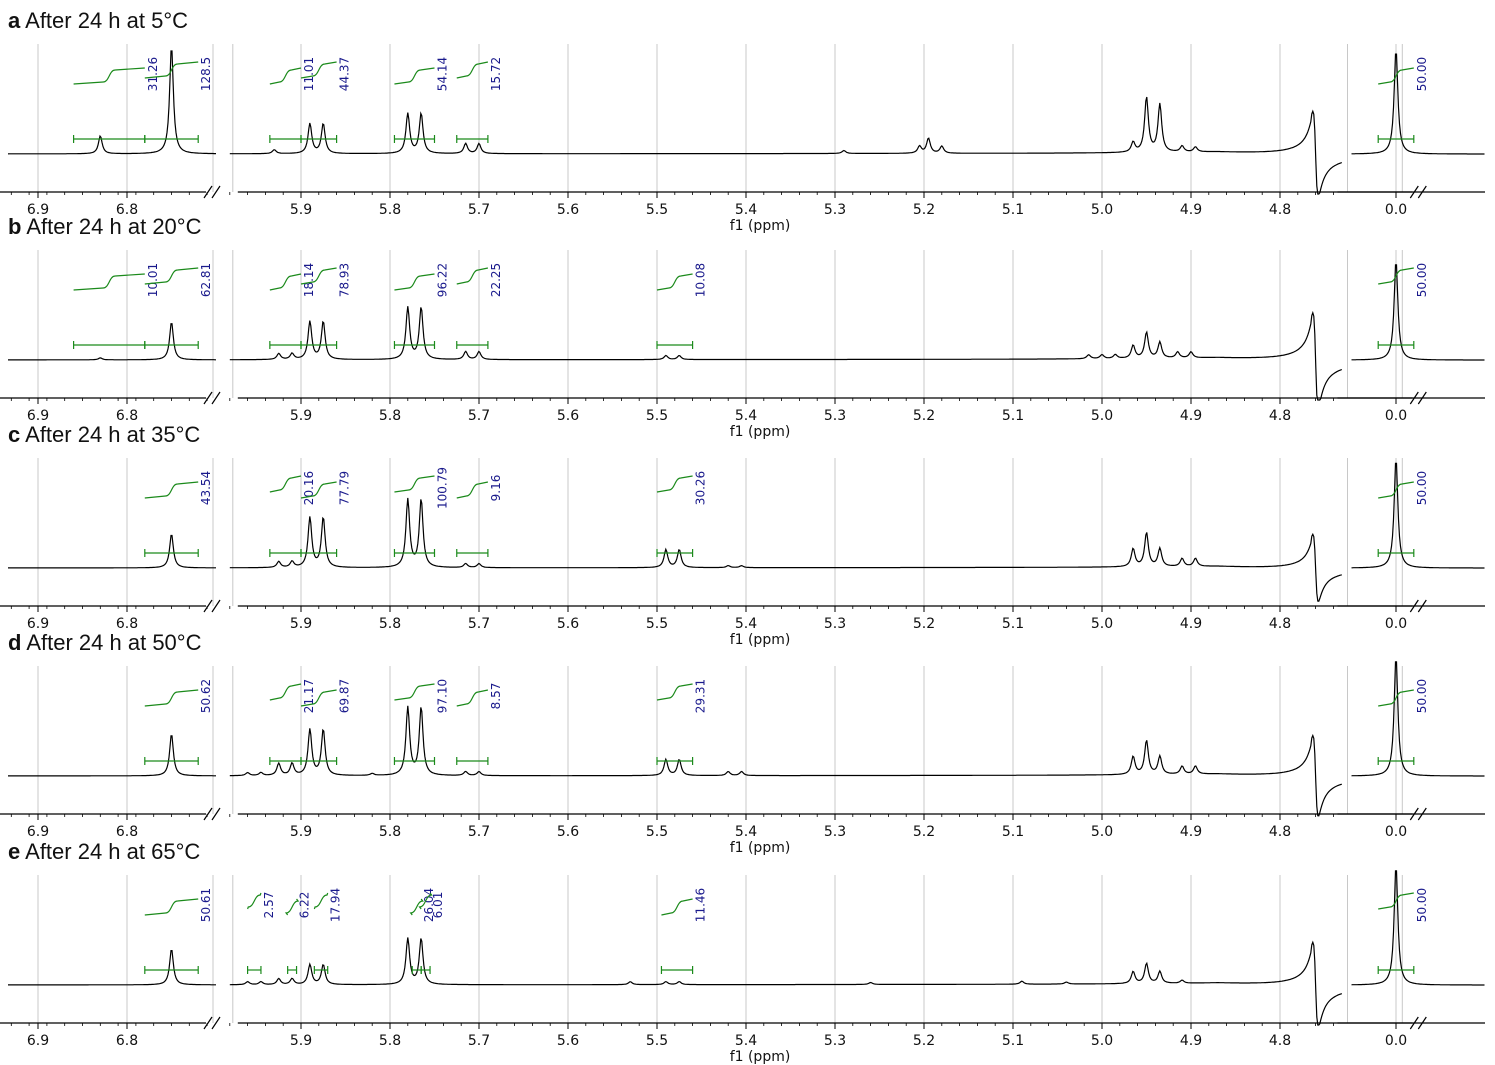 This screenshot has width=1495, height=1065. I want to click on panel-title-text: After 24 h at 35°C, so click(110, 434).